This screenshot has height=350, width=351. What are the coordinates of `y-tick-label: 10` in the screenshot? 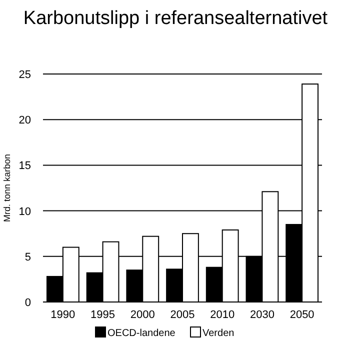 It's located at (24, 212).